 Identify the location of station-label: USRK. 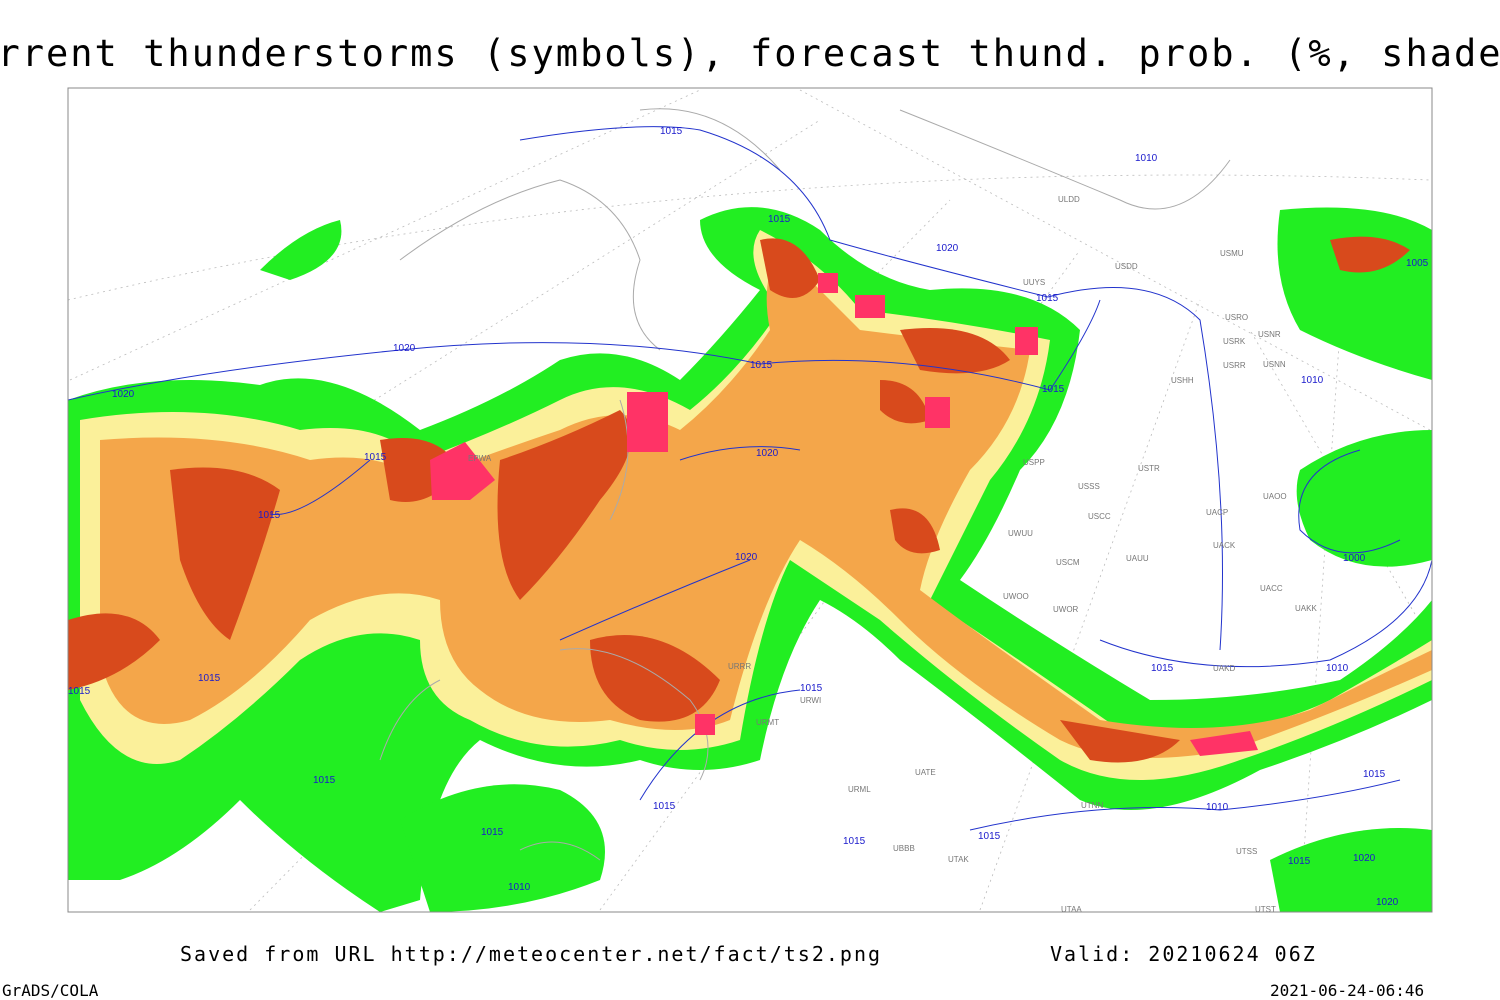
(1234, 341).